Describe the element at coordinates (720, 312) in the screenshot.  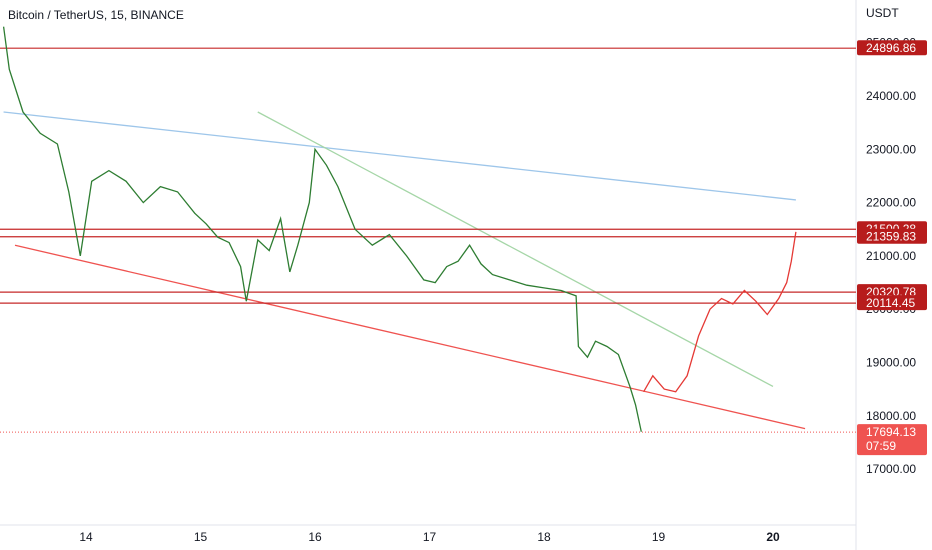
I see `projection-path` at that location.